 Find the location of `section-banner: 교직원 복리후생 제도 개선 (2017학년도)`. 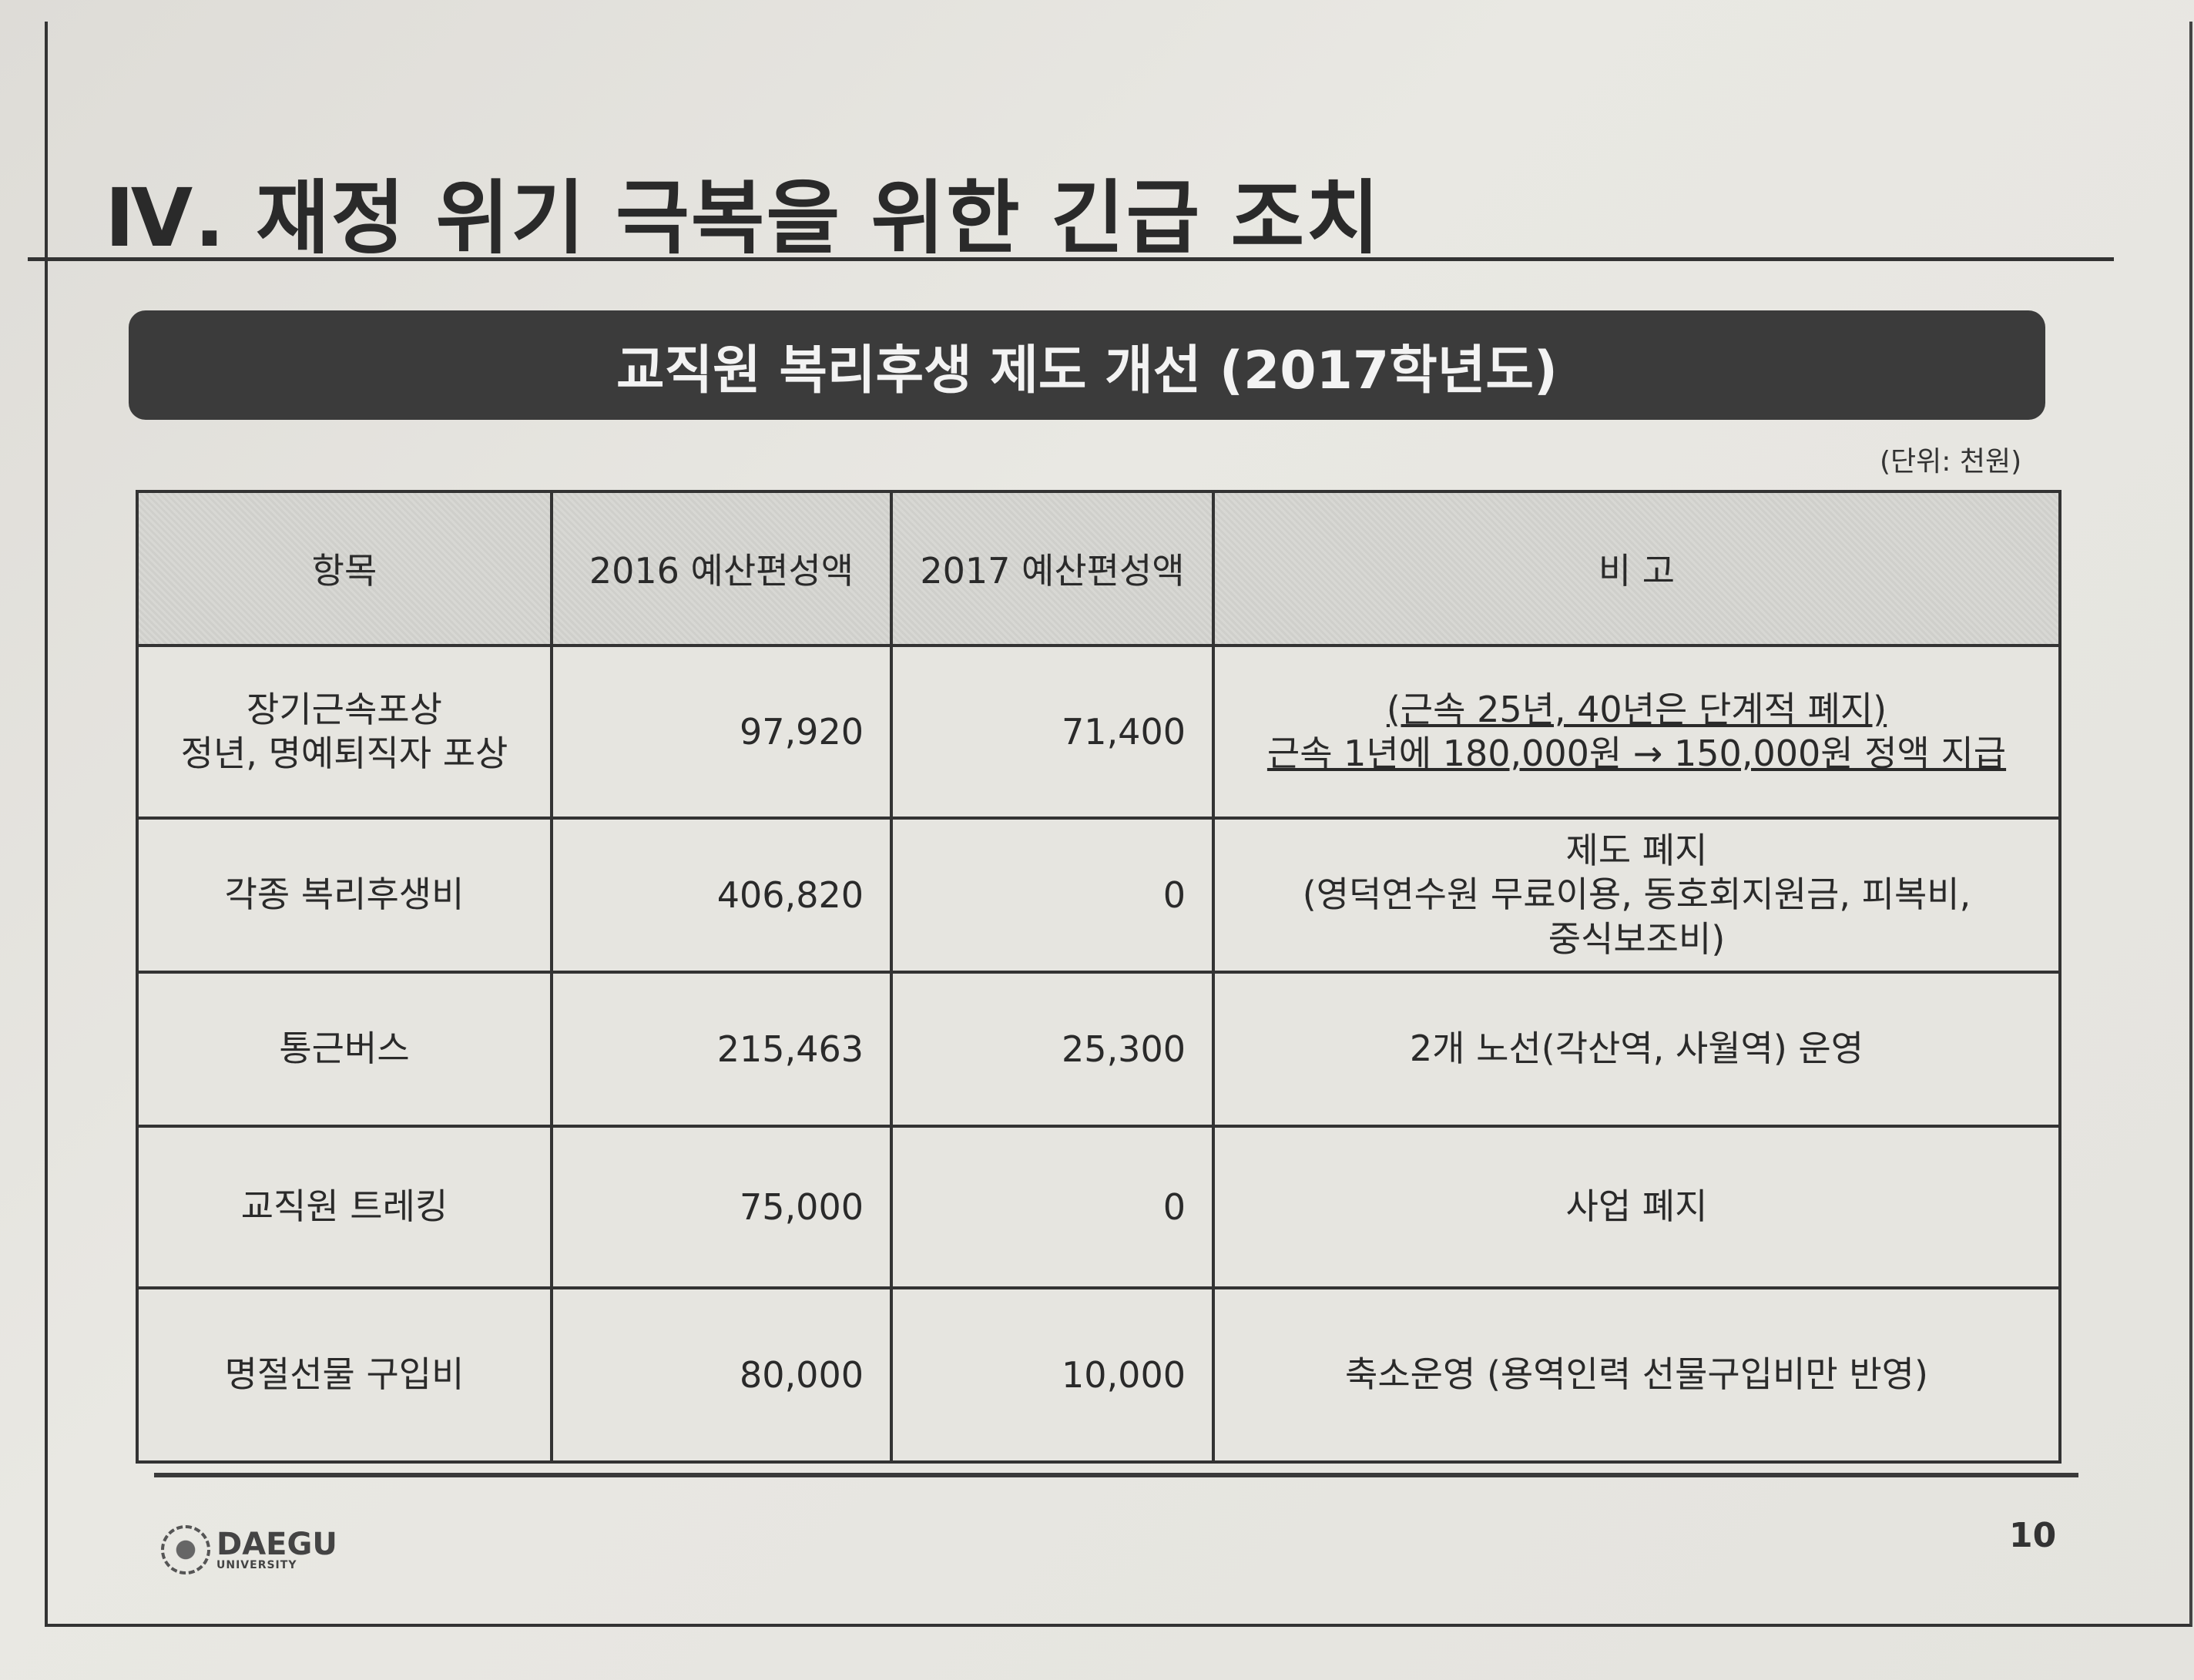

section-banner: 교직원 복리후생 제도 개선 (2017학년도) is located at coordinates (1087, 365).